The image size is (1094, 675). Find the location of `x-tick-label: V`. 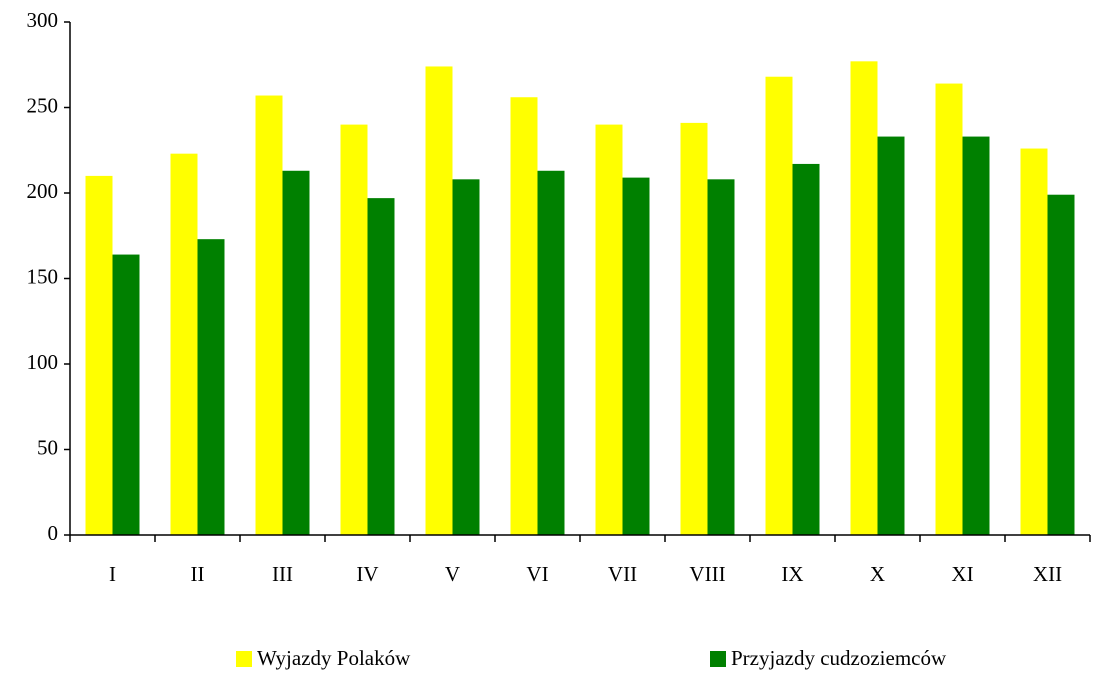

x-tick-label: V is located at coordinates (452, 574).